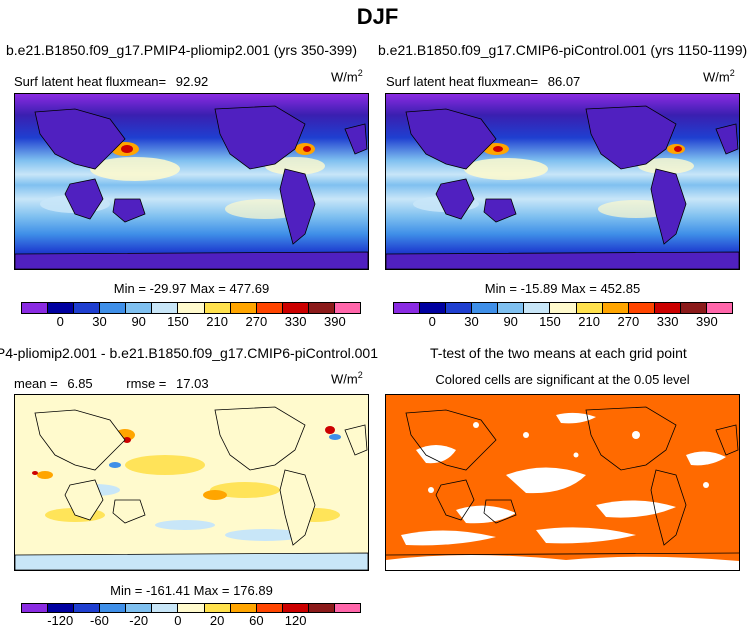 Image resolution: width=755 pixels, height=631 pixels. I want to click on rmse-label: rmse =, so click(146, 383).